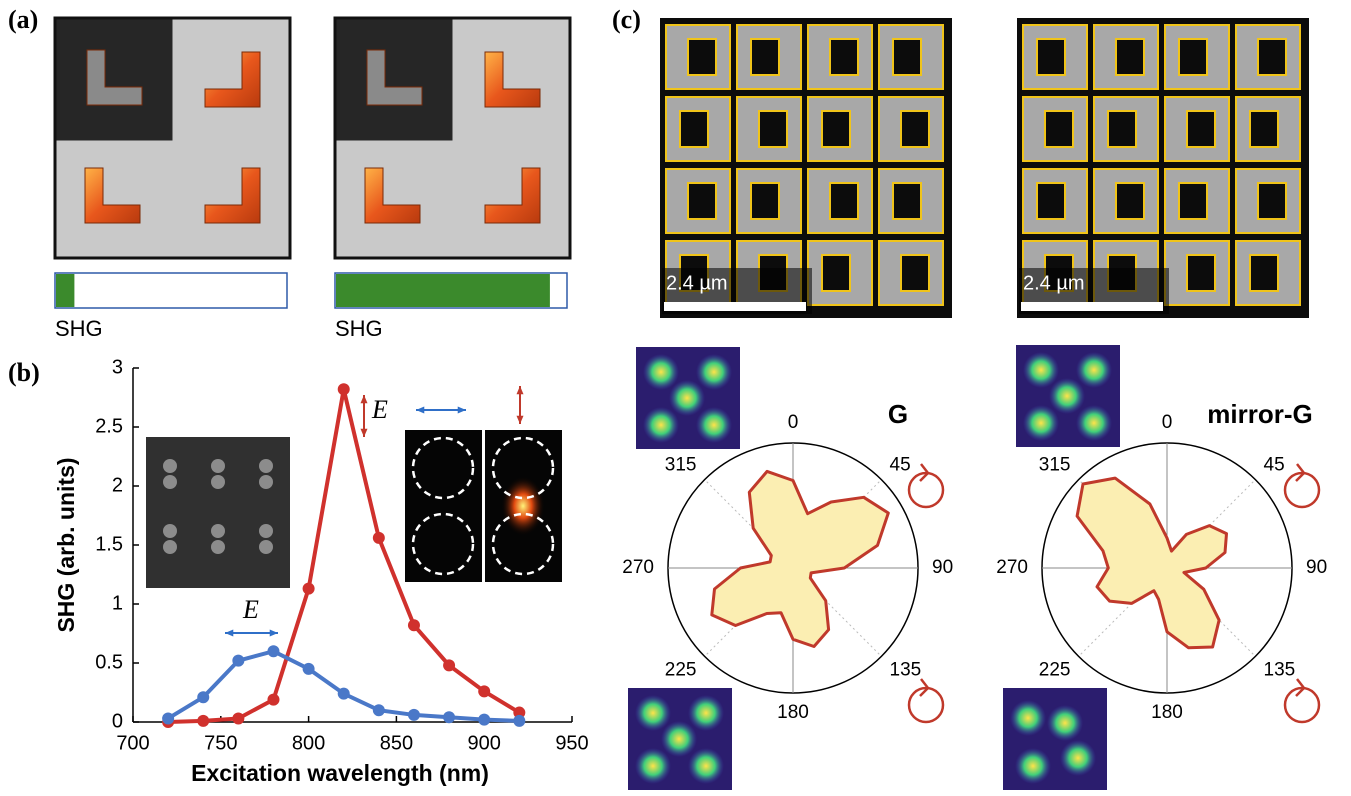  What do you see at coordinates (117, 603) in the screenshot?
I see `y-tick-label: 1` at bounding box center [117, 603].